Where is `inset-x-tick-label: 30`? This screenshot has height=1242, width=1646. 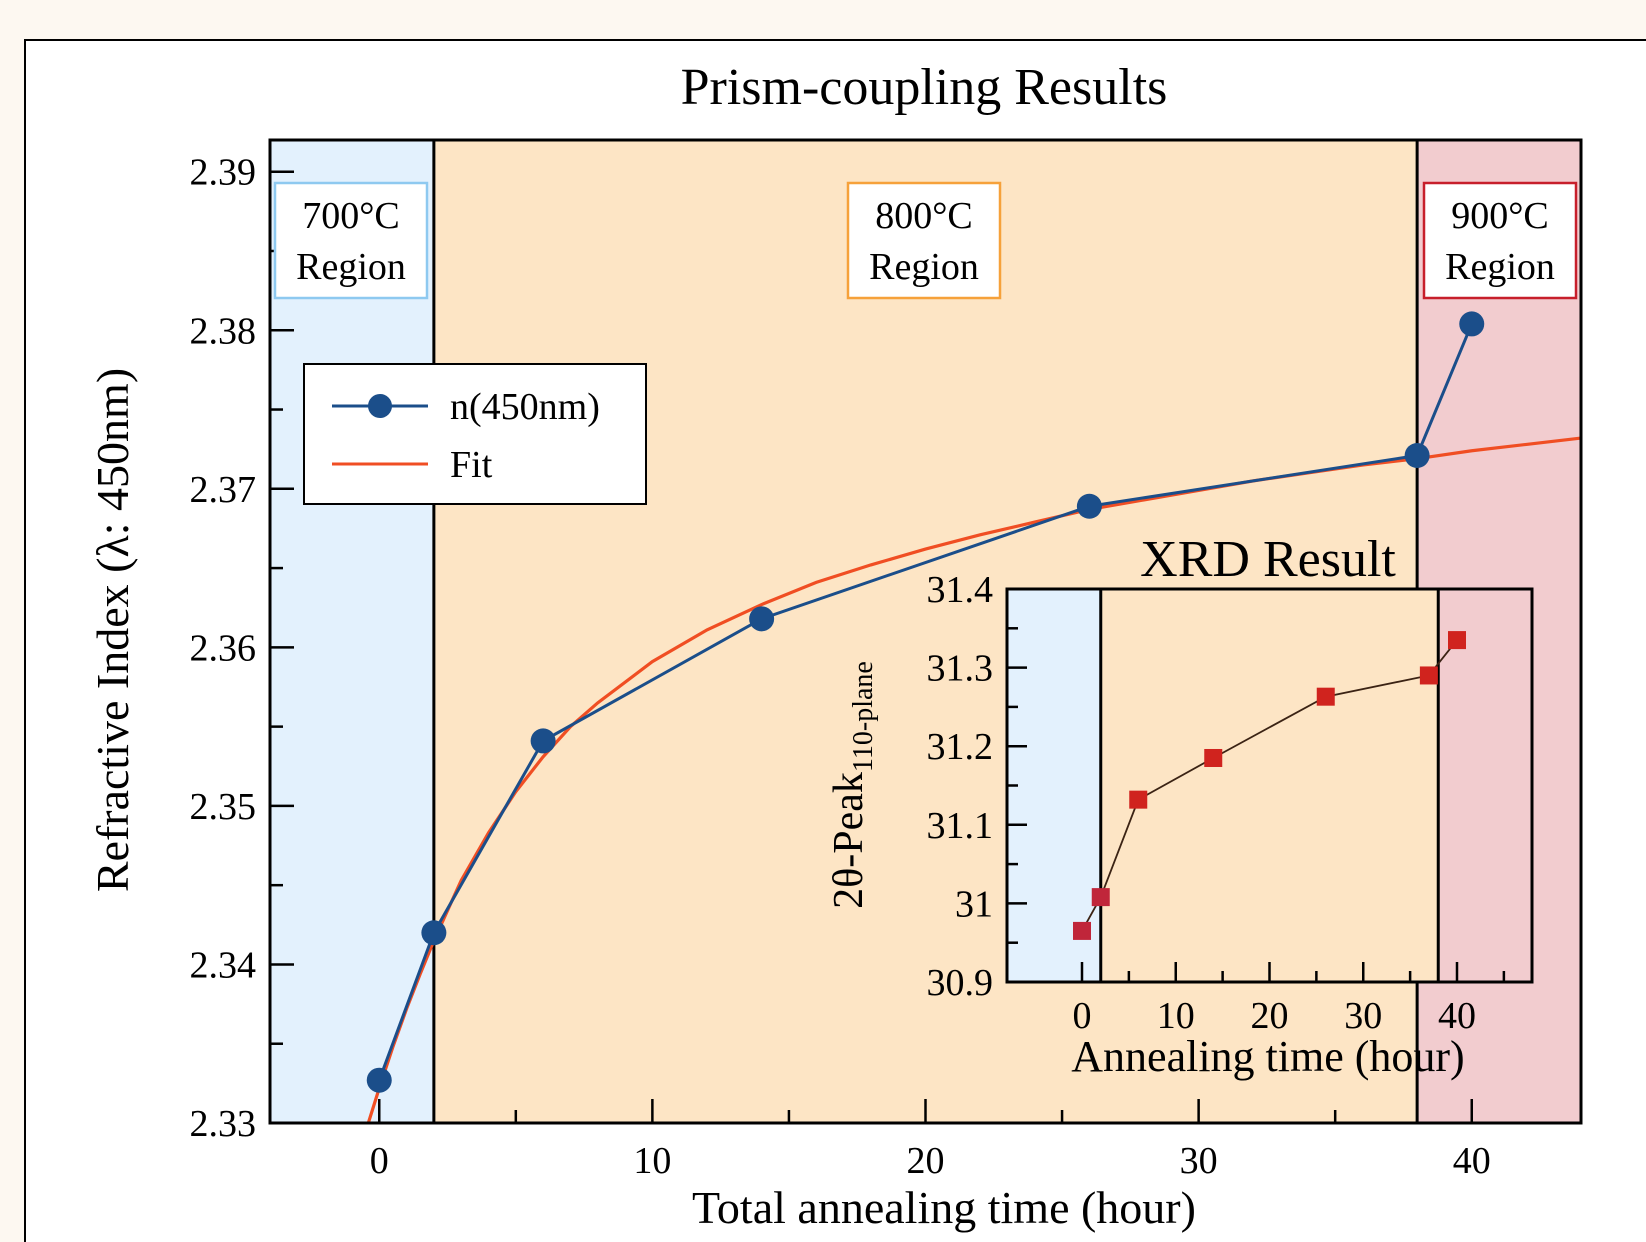 inset-x-tick-label: 30 is located at coordinates (1363, 1016).